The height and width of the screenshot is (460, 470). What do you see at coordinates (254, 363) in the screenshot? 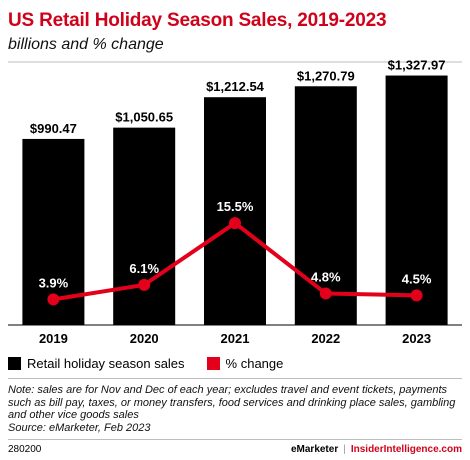
I see `legend-label-line: % change` at bounding box center [254, 363].